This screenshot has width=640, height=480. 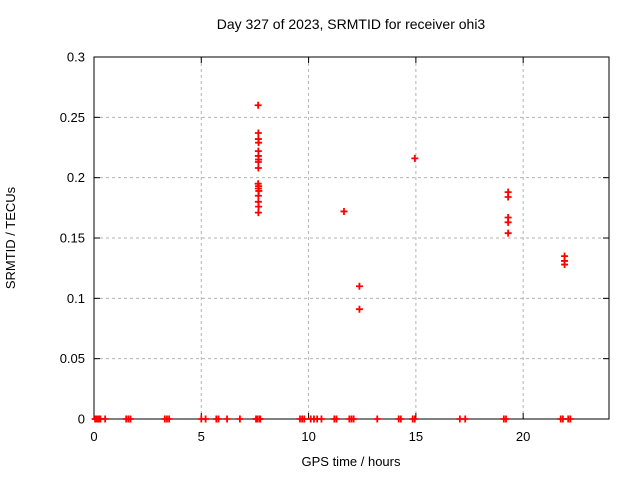 What do you see at coordinates (81, 419) in the screenshot?
I see `y-tick-label: 0` at bounding box center [81, 419].